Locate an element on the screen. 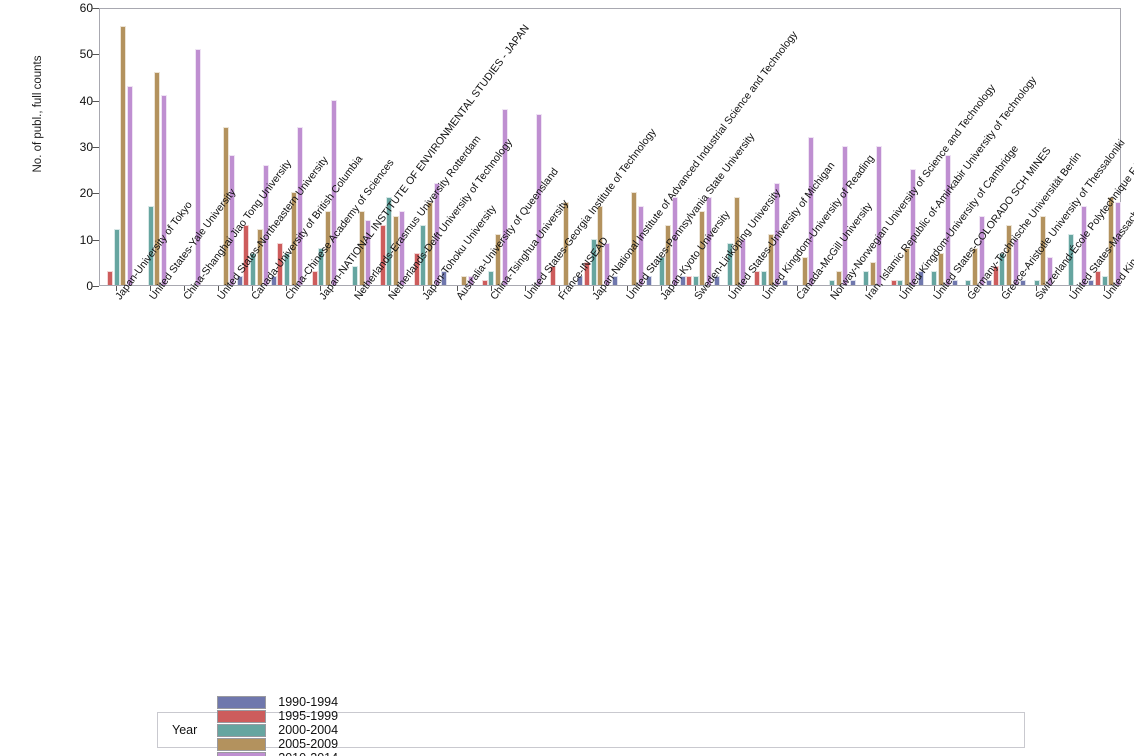  legend-item: 1990-1994 is located at coordinates (300, 702).